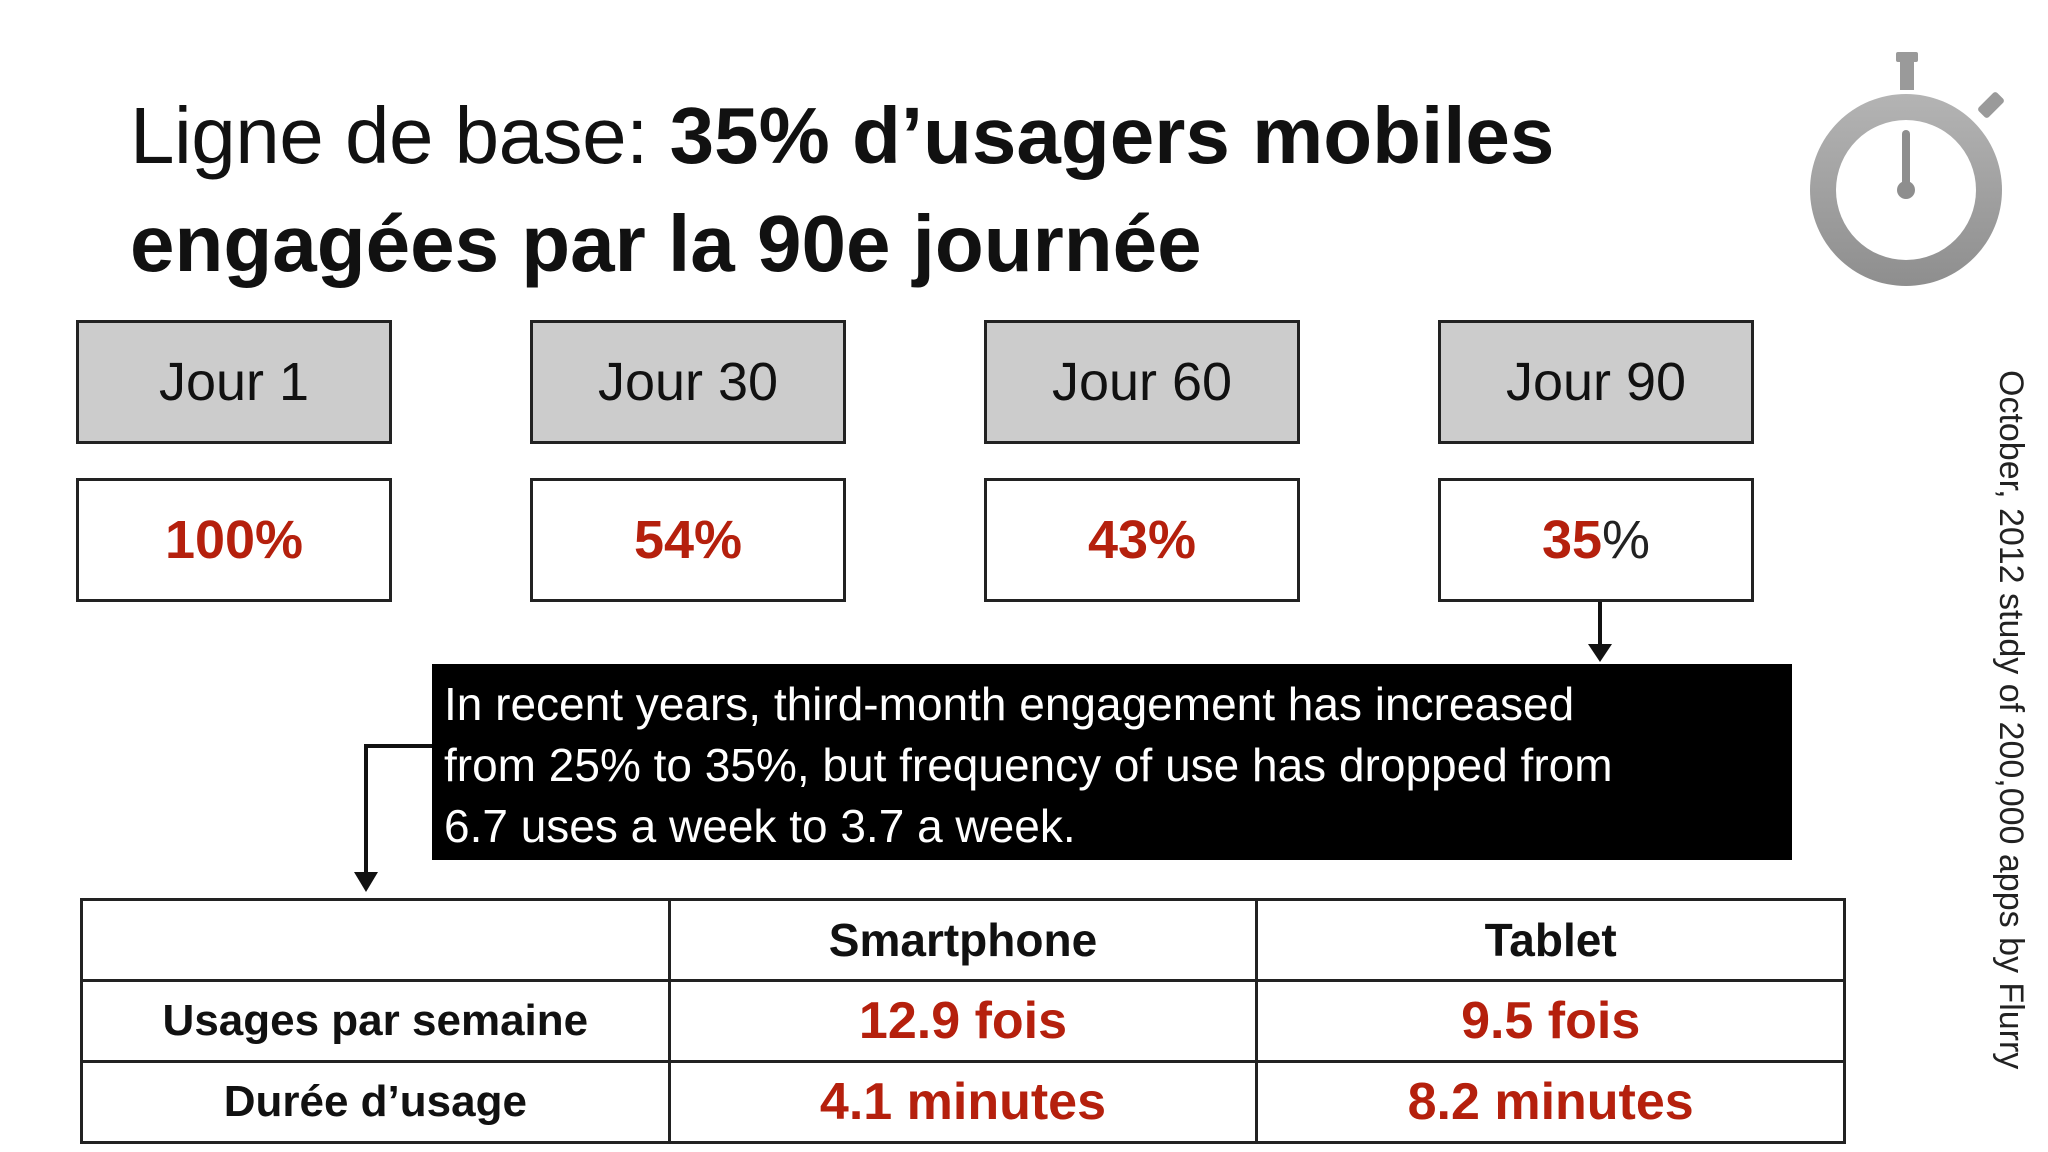 This screenshot has width=2048, height=1152. I want to click on table-row: Durée d’usage 4.1 minutes 8.2 minutes, so click(963, 1102).